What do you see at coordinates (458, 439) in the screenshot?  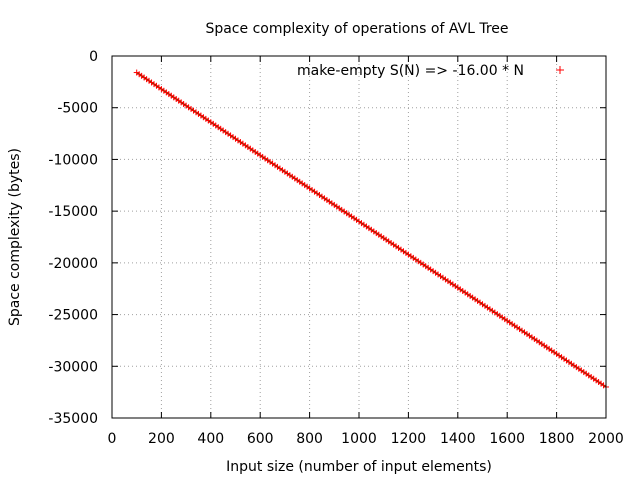 I see `x-tick-label: 1400` at bounding box center [458, 439].